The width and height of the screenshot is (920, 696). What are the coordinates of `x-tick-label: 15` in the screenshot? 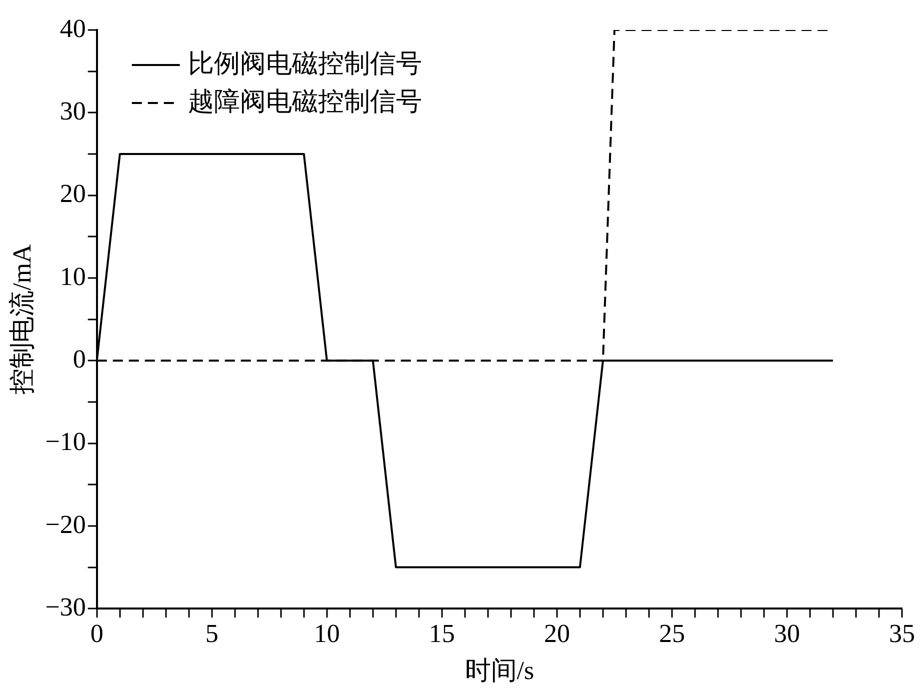 It's located at (441, 633).